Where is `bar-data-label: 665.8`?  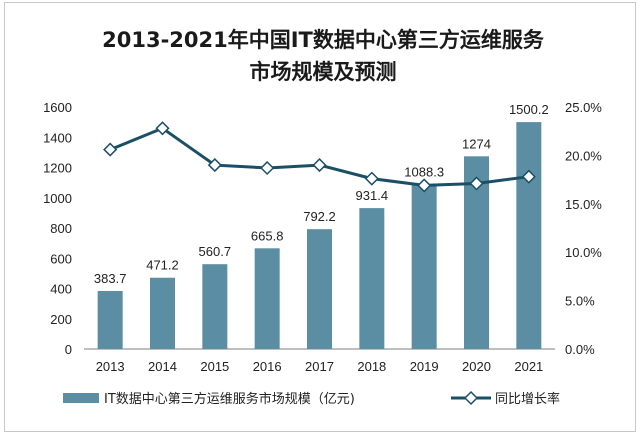
bar-data-label: 665.8 is located at coordinates (267, 235).